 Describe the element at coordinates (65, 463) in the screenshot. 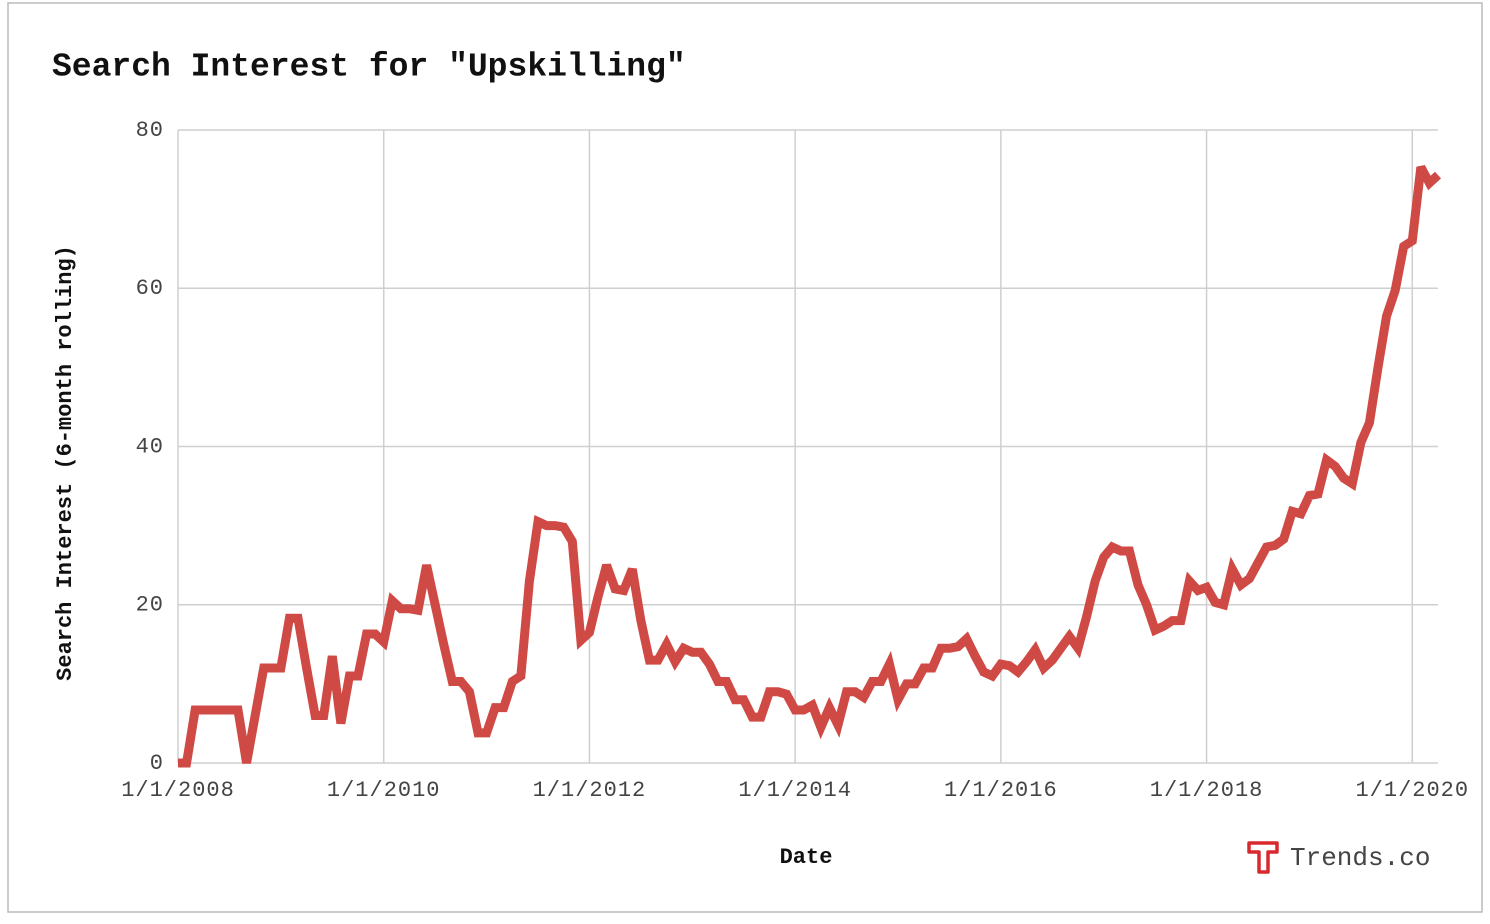

I see `y-axis-label: Search Interest (6-month rolling)` at that location.